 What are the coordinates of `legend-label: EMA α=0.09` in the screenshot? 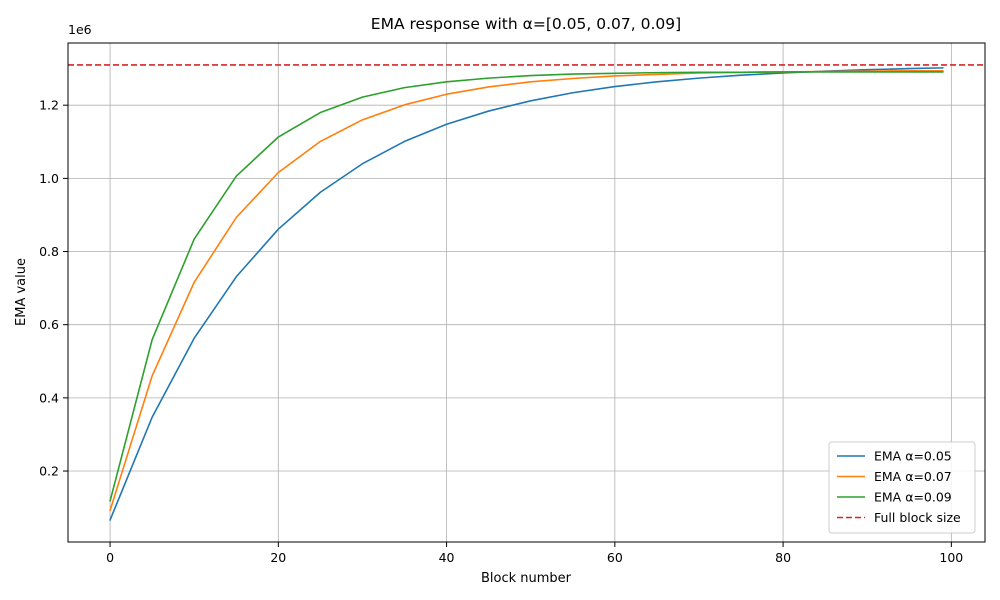 It's located at (913, 497).